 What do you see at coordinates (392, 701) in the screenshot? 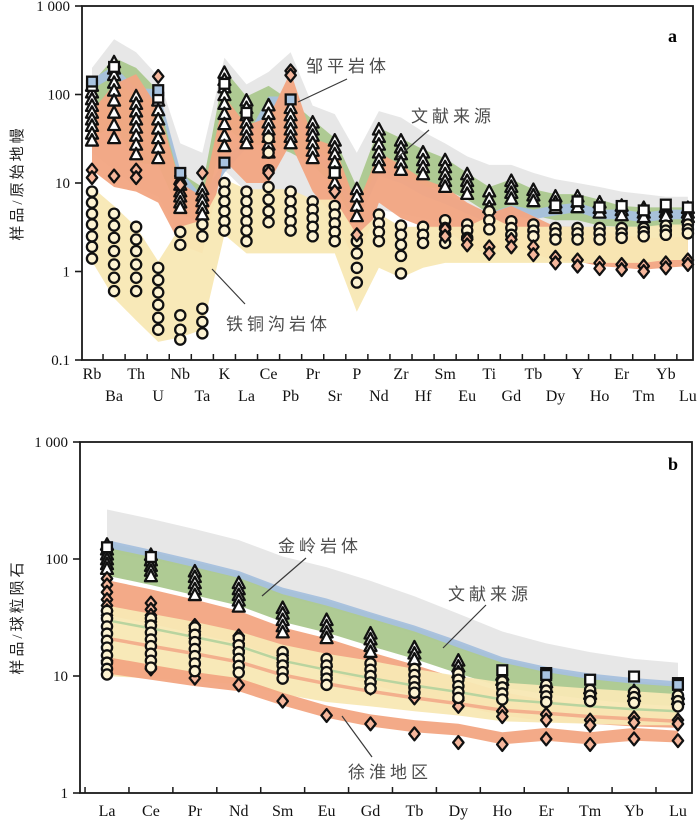
I see `band-xuhuai-lower-field` at bounding box center [392, 701].